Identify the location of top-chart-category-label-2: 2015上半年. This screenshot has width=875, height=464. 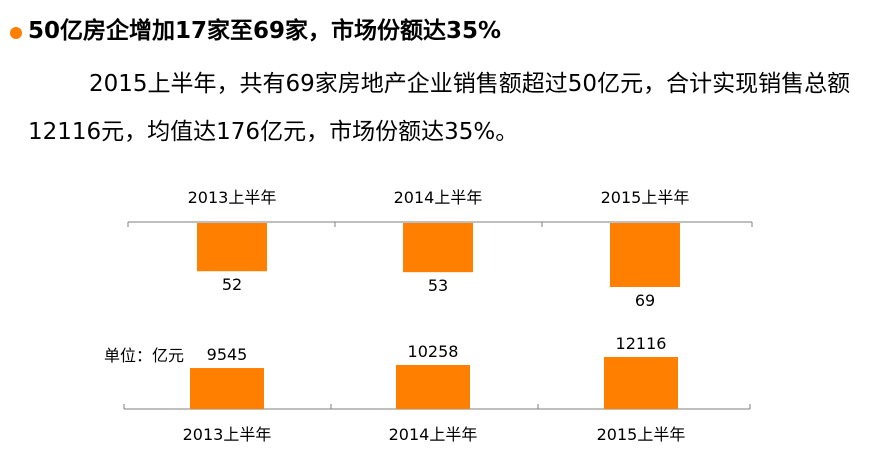
(645, 197).